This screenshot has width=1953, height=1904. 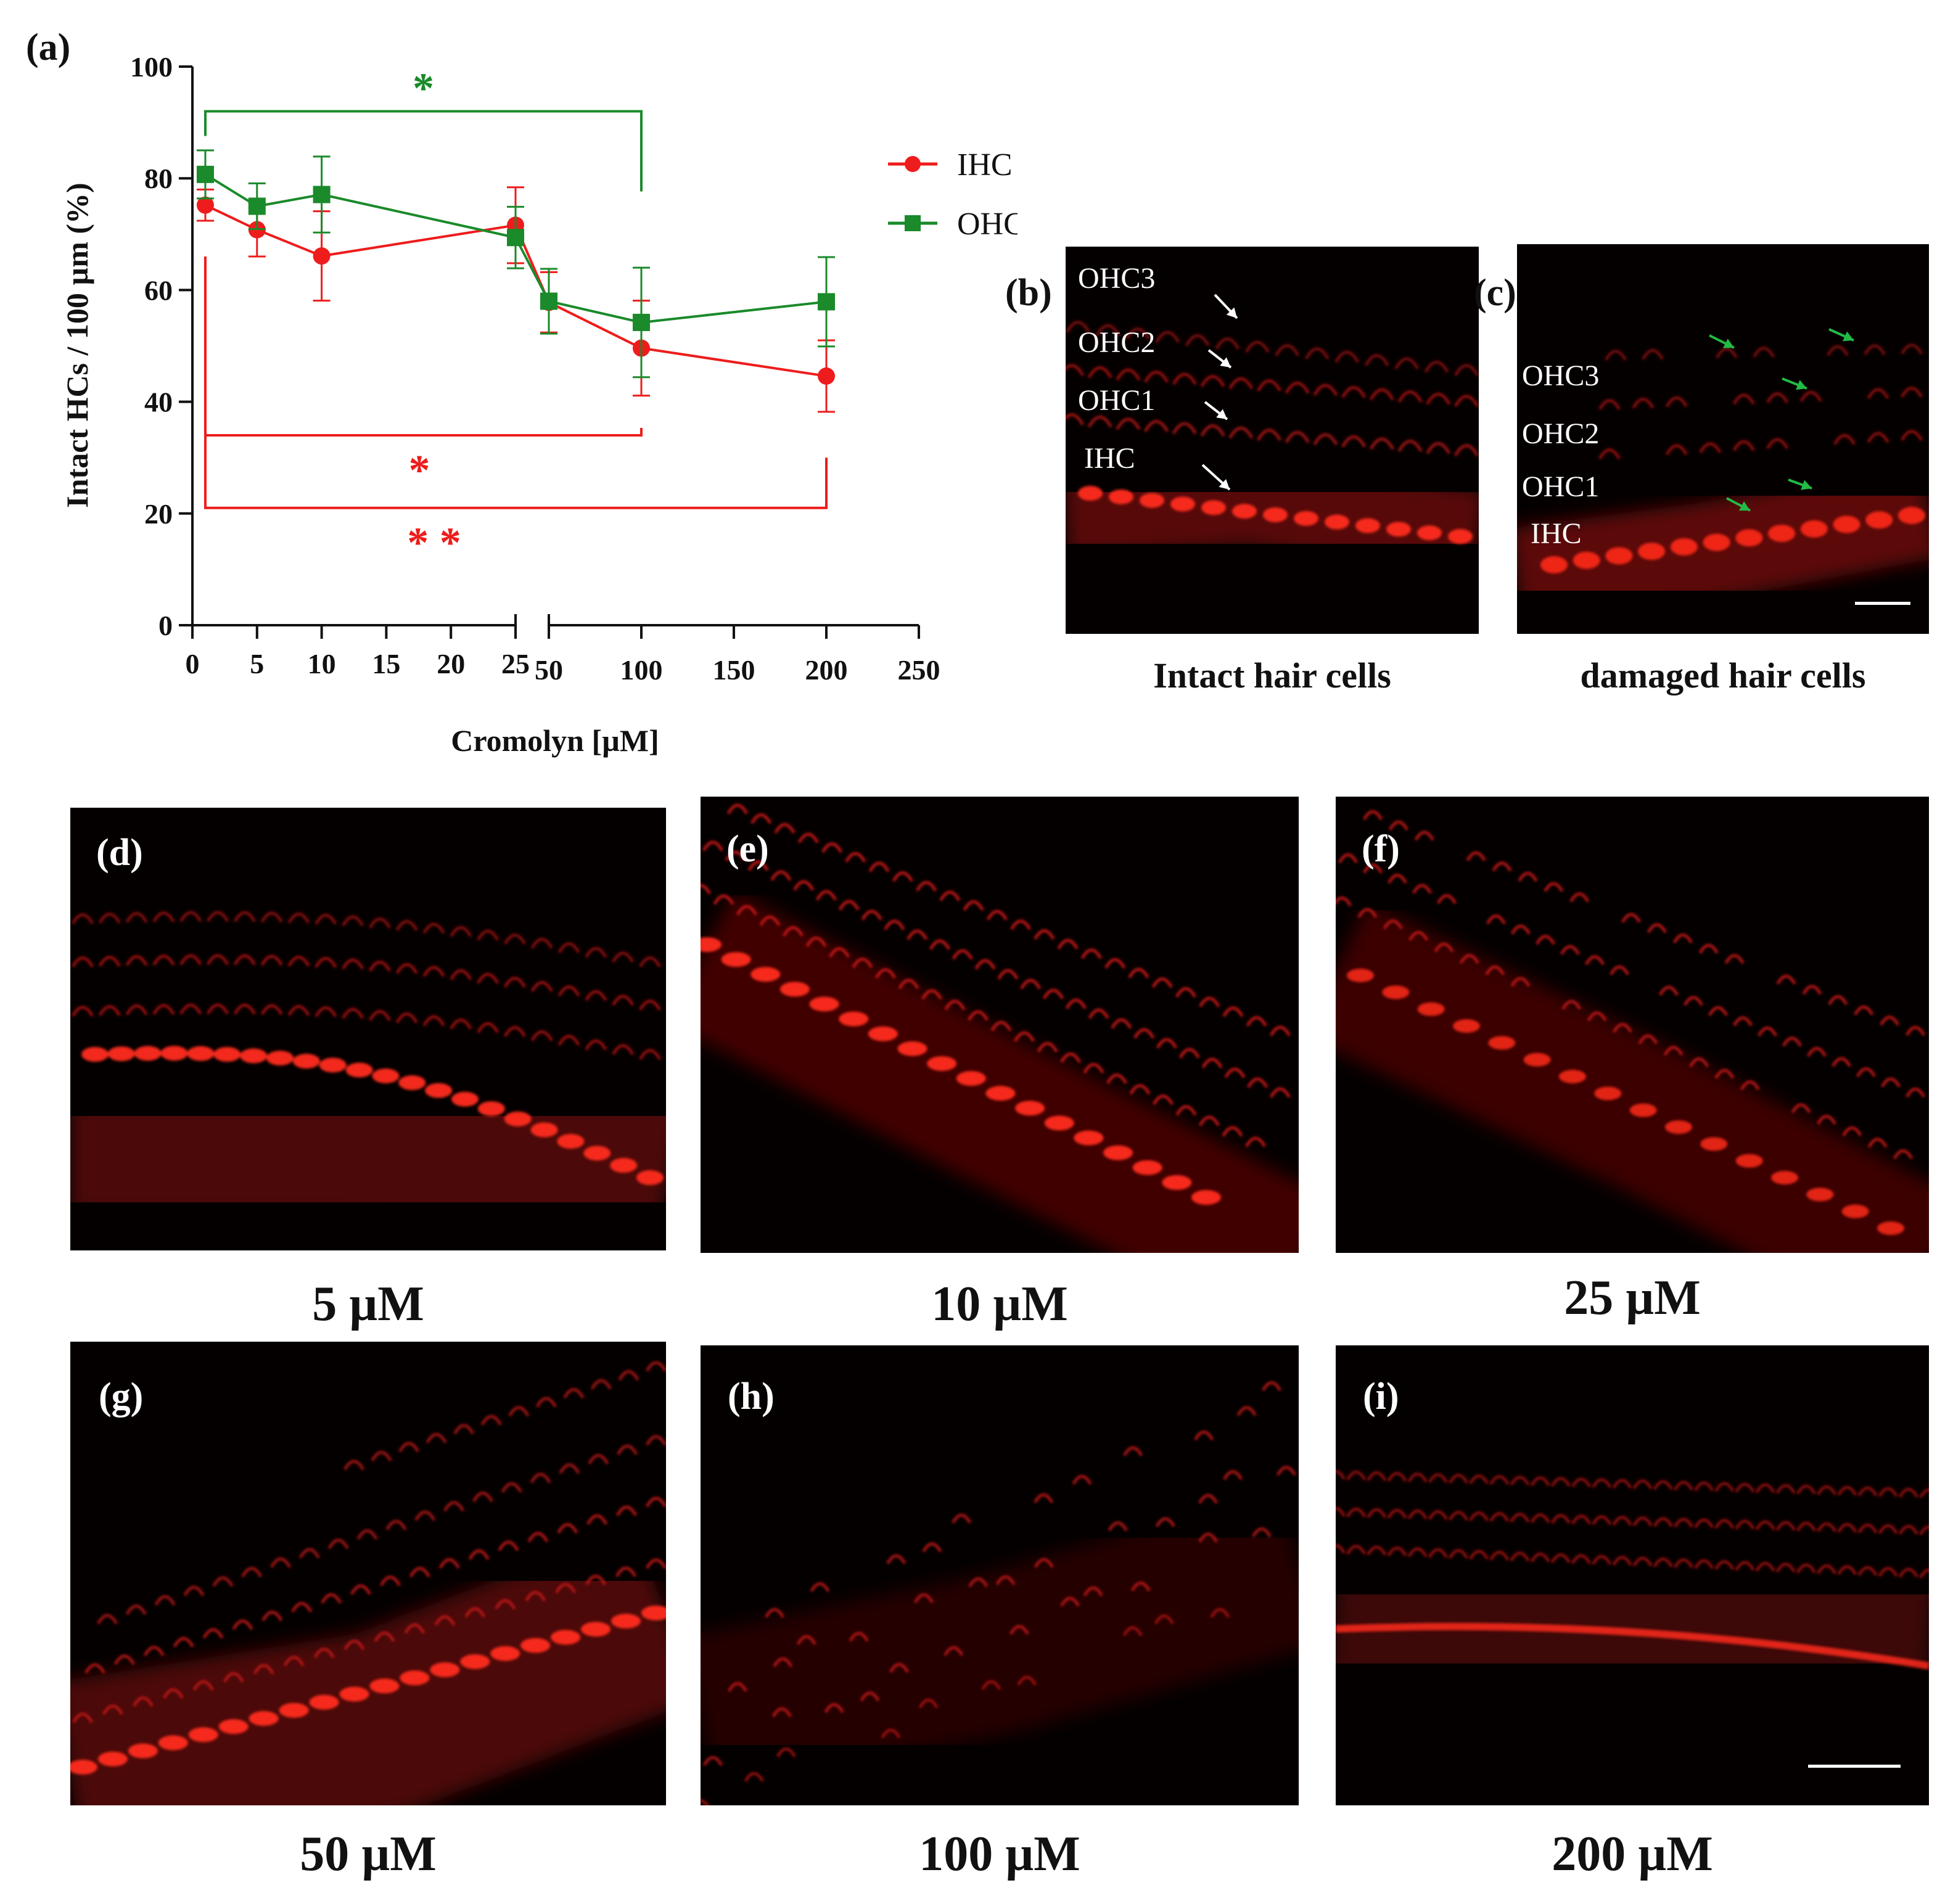 What do you see at coordinates (1117, 278) in the screenshot?
I see `row-label-ohc3: OHC3` at bounding box center [1117, 278].